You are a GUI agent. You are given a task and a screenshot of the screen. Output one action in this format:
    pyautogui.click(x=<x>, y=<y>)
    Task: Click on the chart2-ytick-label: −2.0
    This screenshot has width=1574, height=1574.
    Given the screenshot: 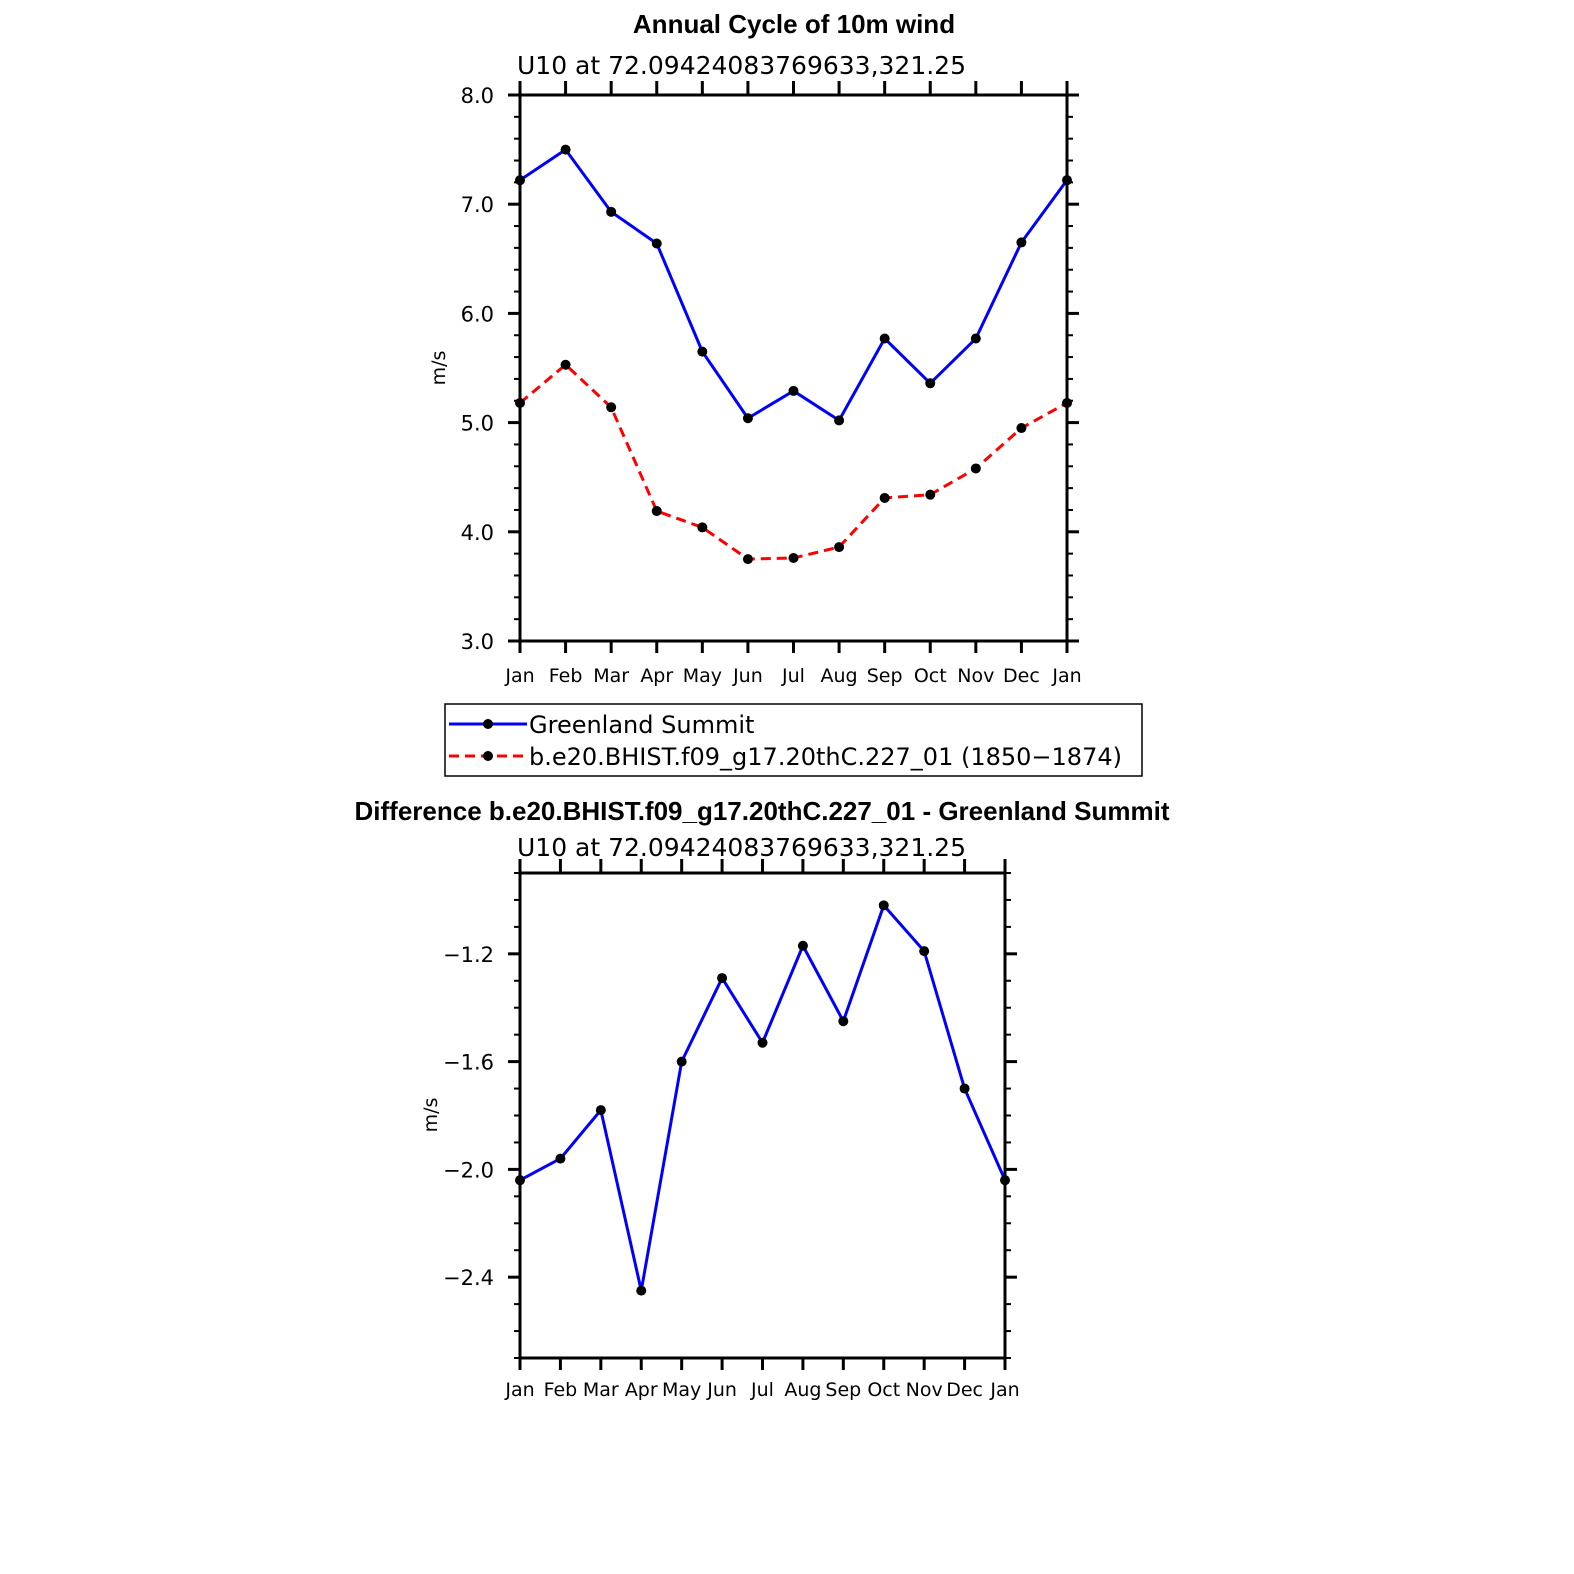 What is the action you would take?
    pyautogui.click(x=468, y=1170)
    